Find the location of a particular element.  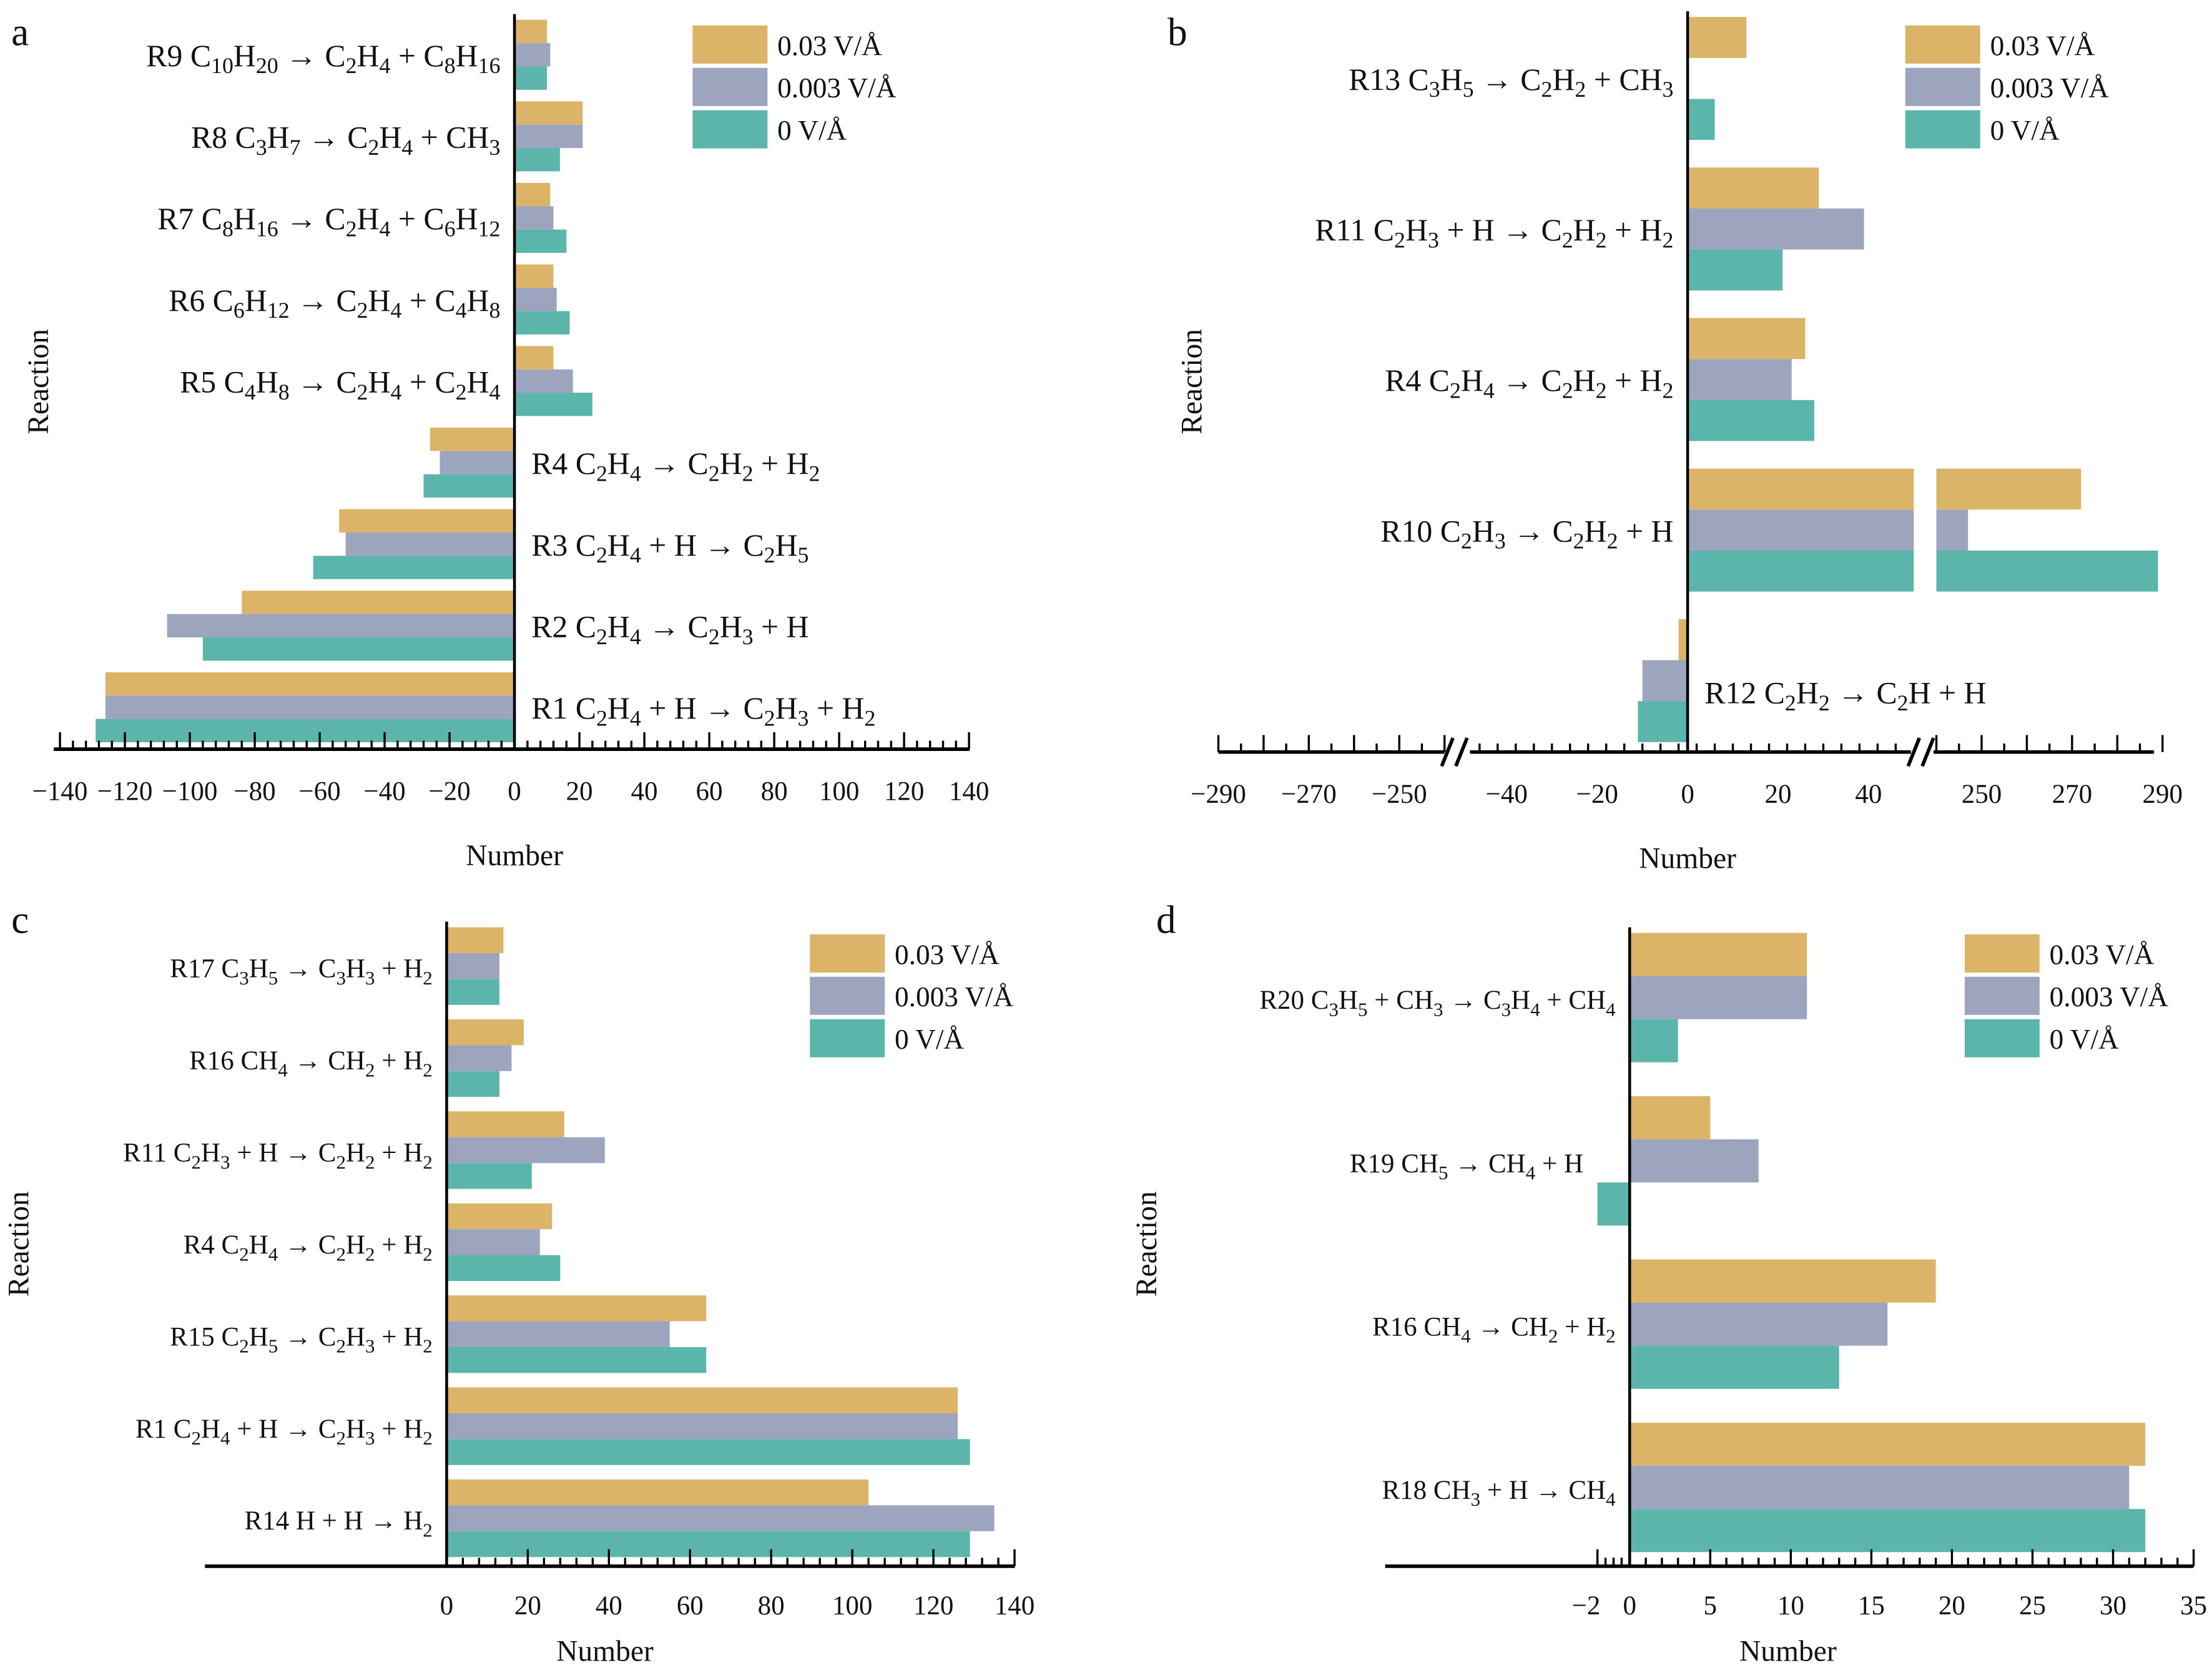

bar-group-R10: R10 C2H3 → C2H2 + H is located at coordinates (1769, 530).